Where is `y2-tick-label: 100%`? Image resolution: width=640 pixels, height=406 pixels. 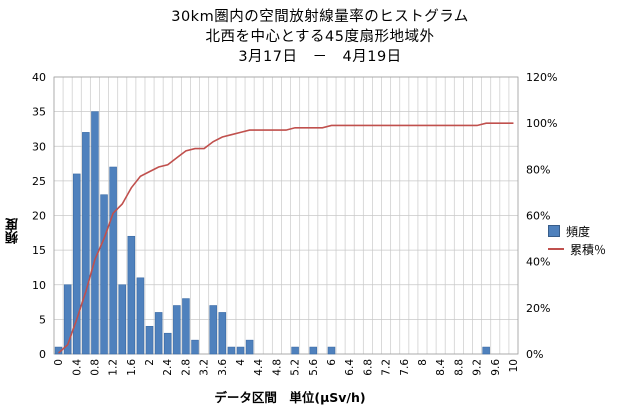 y2-tick-label: 100% is located at coordinates (541, 123).